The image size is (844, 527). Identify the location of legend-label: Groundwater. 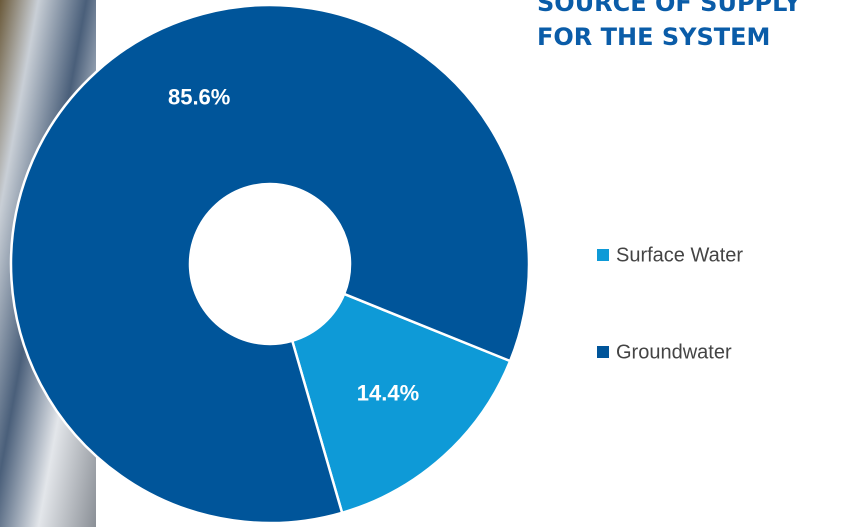
(674, 352).